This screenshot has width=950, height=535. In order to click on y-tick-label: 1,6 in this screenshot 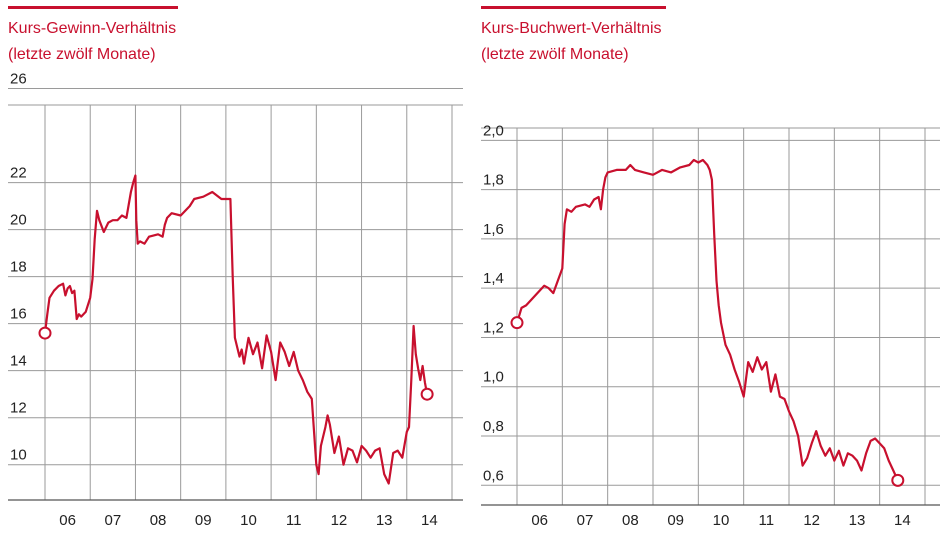, I will do `click(493, 229)`.